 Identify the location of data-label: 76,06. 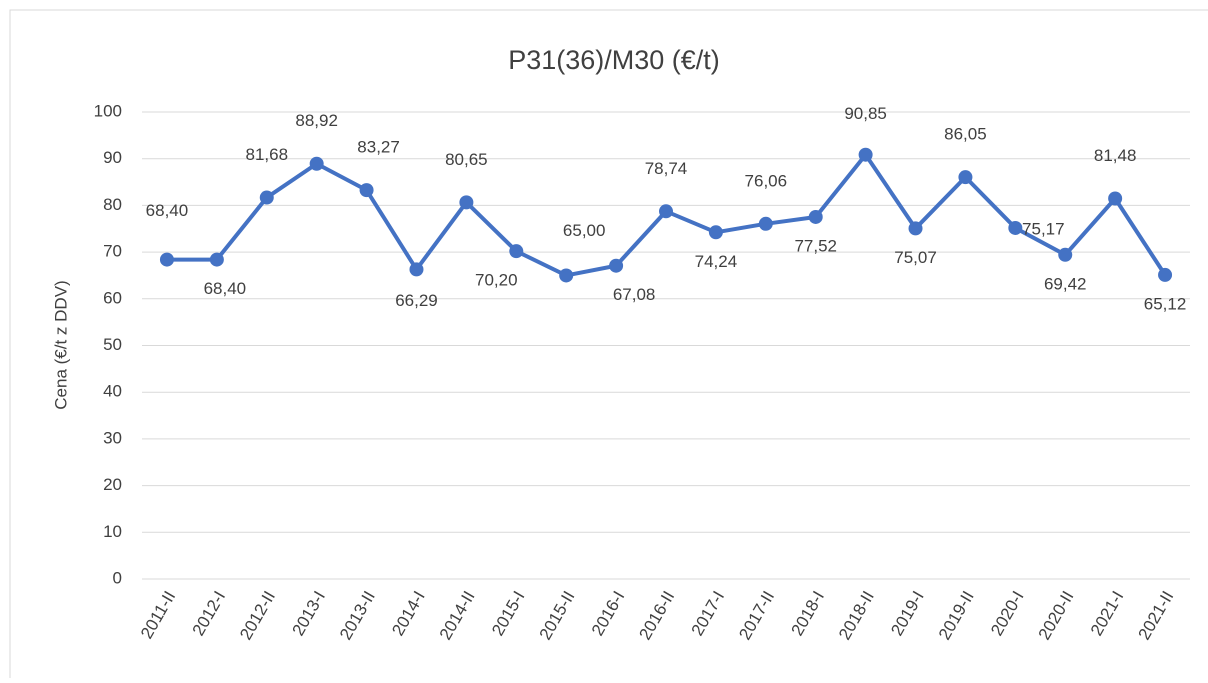
(766, 180).